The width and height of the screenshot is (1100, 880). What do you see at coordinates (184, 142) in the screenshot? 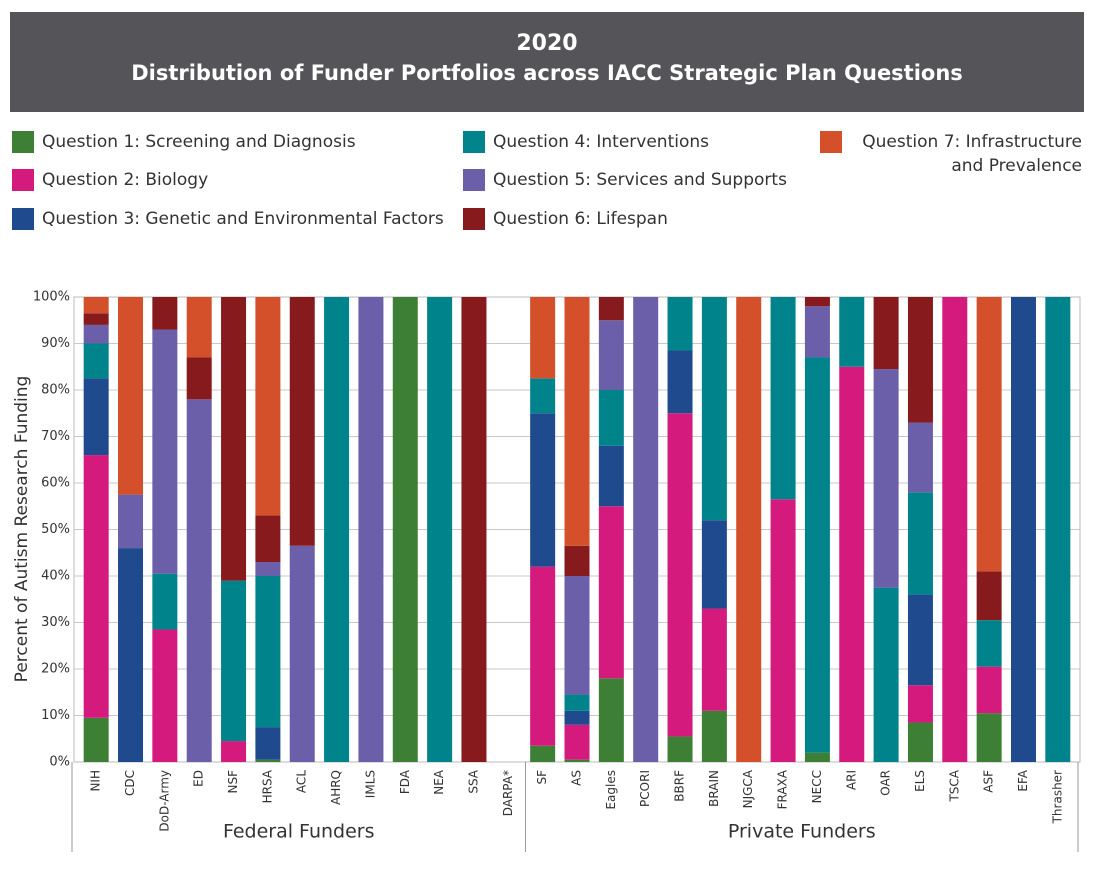
I see `legend-item: Question 1: Screening and Diagnosis` at bounding box center [184, 142].